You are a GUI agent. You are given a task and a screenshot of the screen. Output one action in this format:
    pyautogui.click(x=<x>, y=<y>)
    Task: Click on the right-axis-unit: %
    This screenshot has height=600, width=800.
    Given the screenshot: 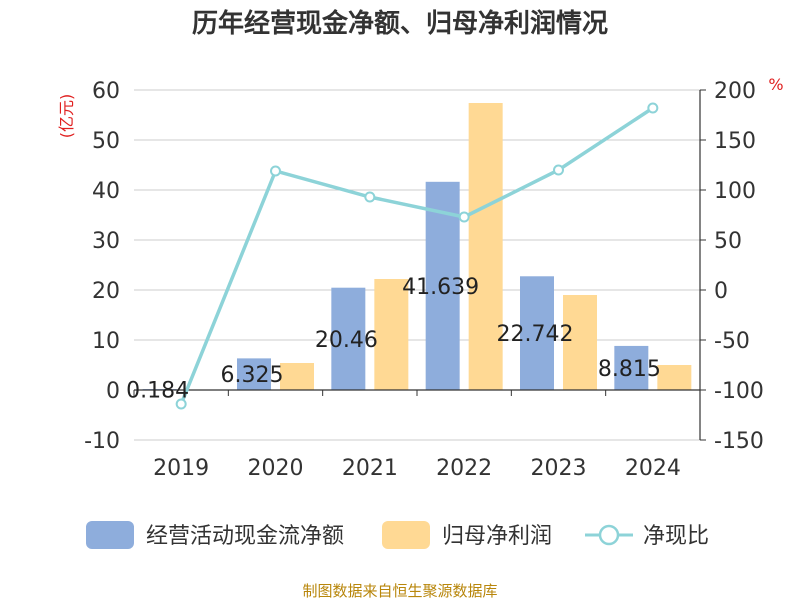 What is the action you would take?
    pyautogui.click(x=775, y=84)
    